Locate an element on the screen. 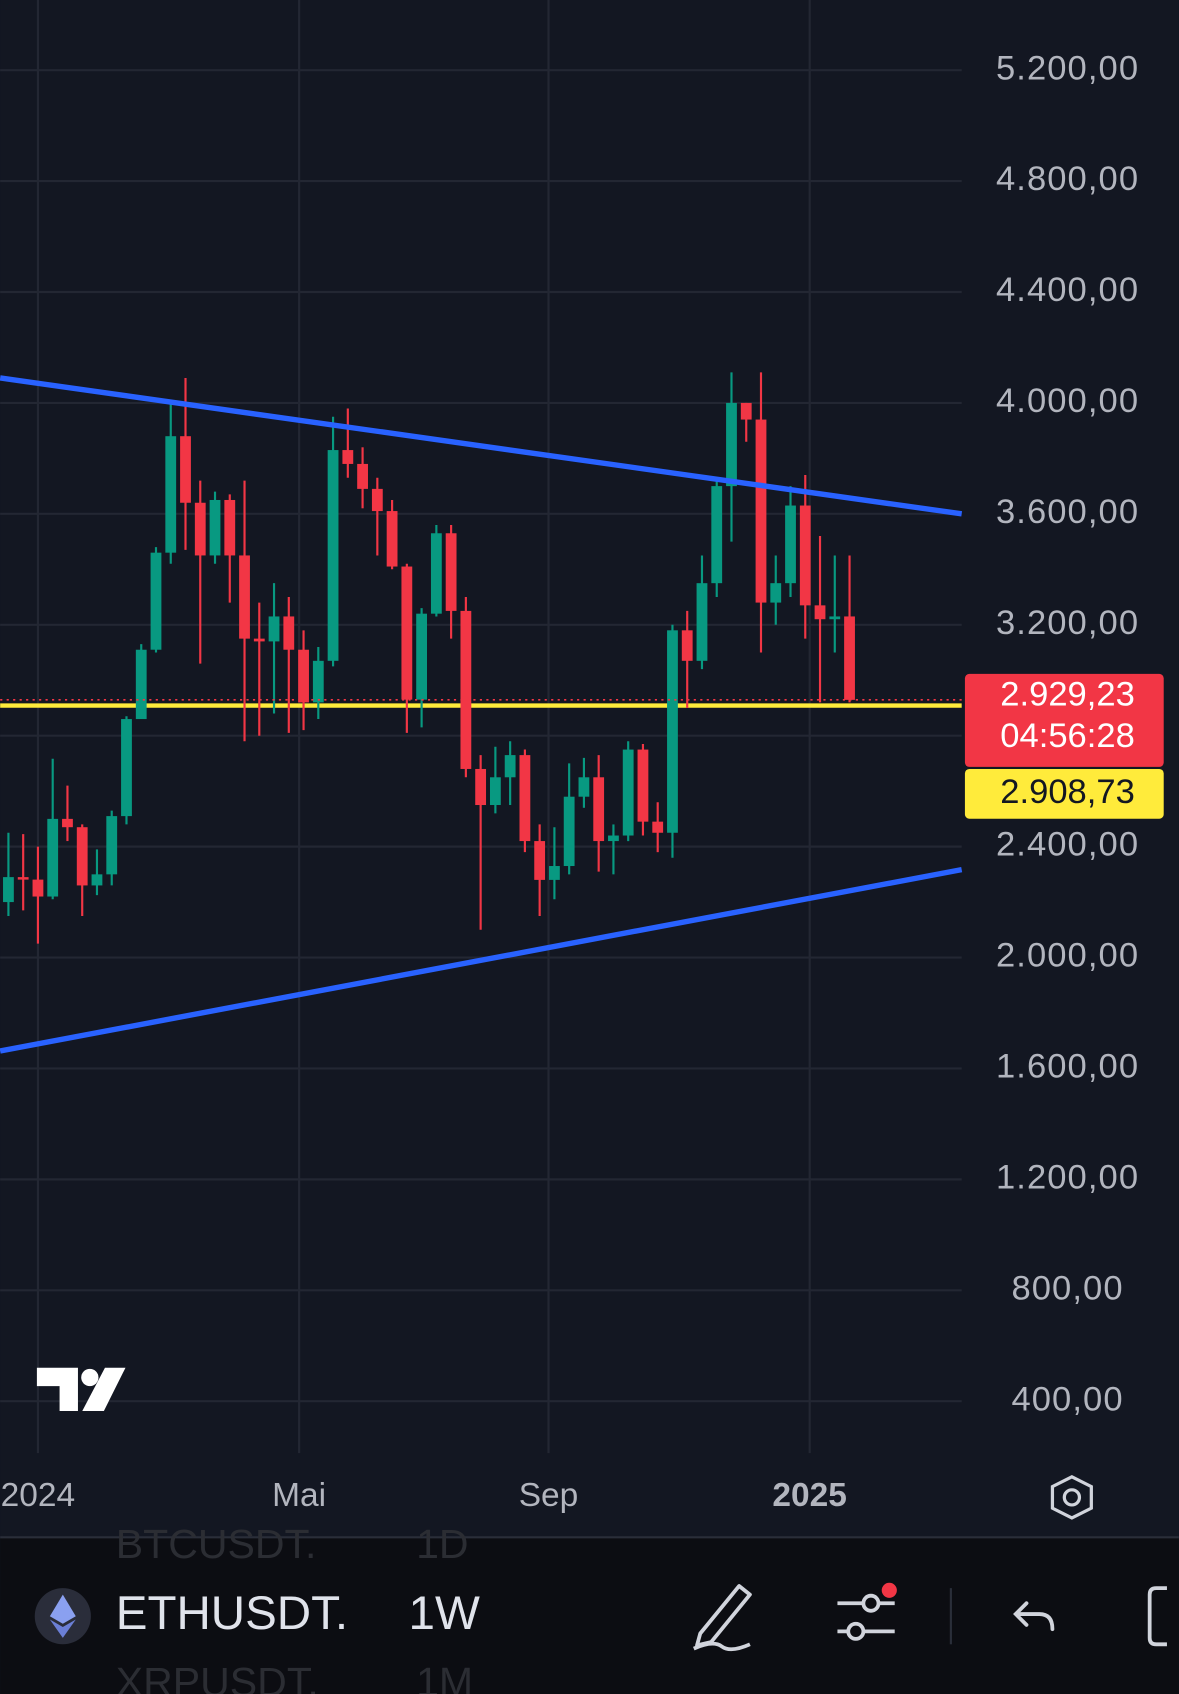 Image resolution: width=1179 pixels, height=1694 pixels. countdown-label: 04:56:28 is located at coordinates (1067, 736).